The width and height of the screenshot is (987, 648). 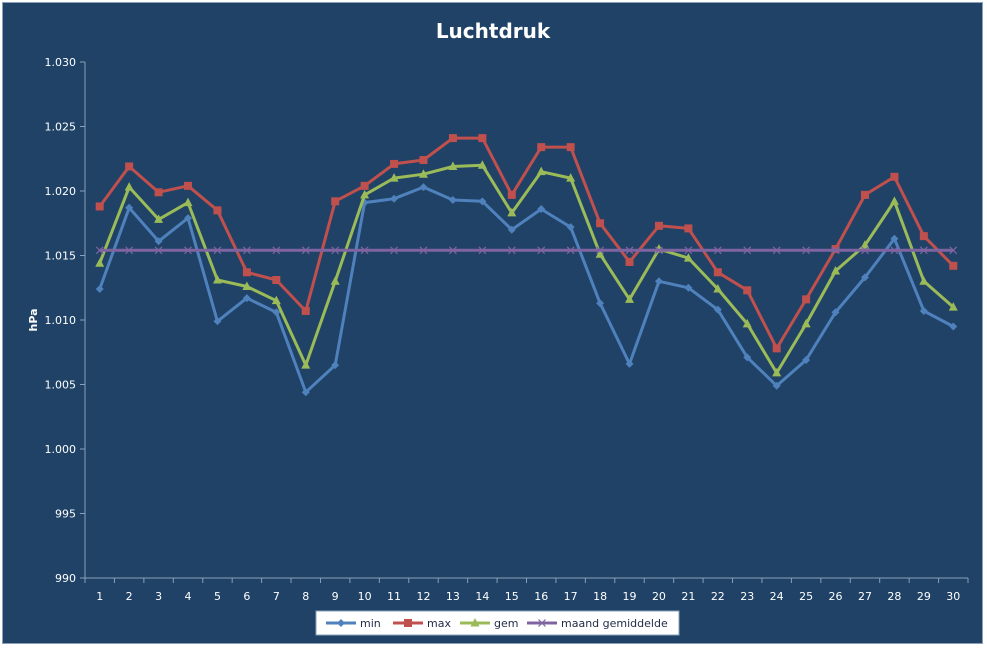 What do you see at coordinates (571, 596) in the screenshot?
I see `x-tick-label: 17` at bounding box center [571, 596].